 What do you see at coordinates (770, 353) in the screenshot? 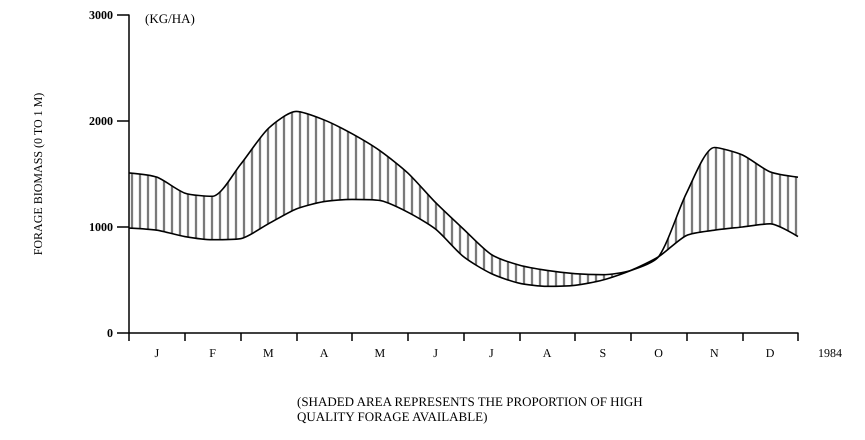
I see `x-tick-label: D` at bounding box center [770, 353].